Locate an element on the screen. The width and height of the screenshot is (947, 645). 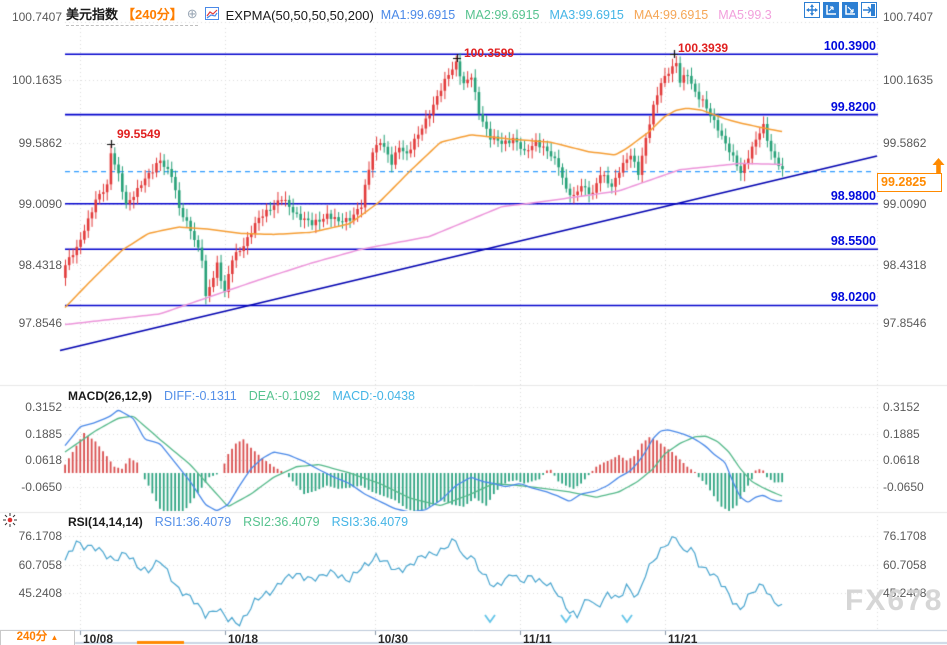
timeframe-label: 240分 is located at coordinates (32, 637).